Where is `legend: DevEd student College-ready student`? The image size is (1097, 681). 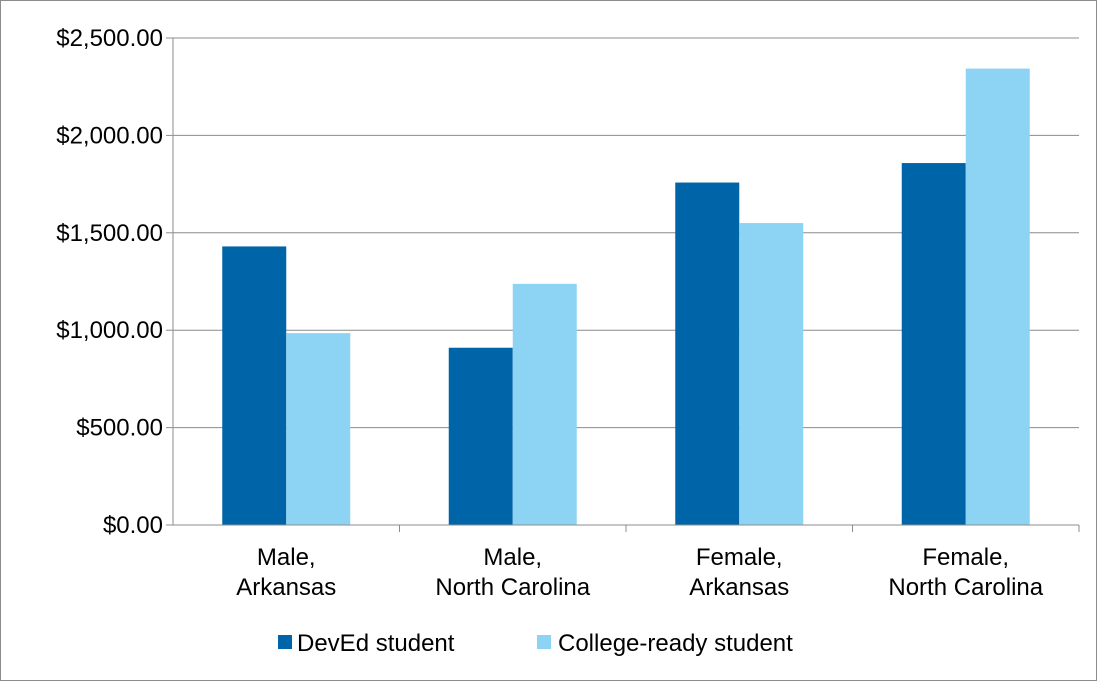 legend: DevEd student College-ready student is located at coordinates (535, 643).